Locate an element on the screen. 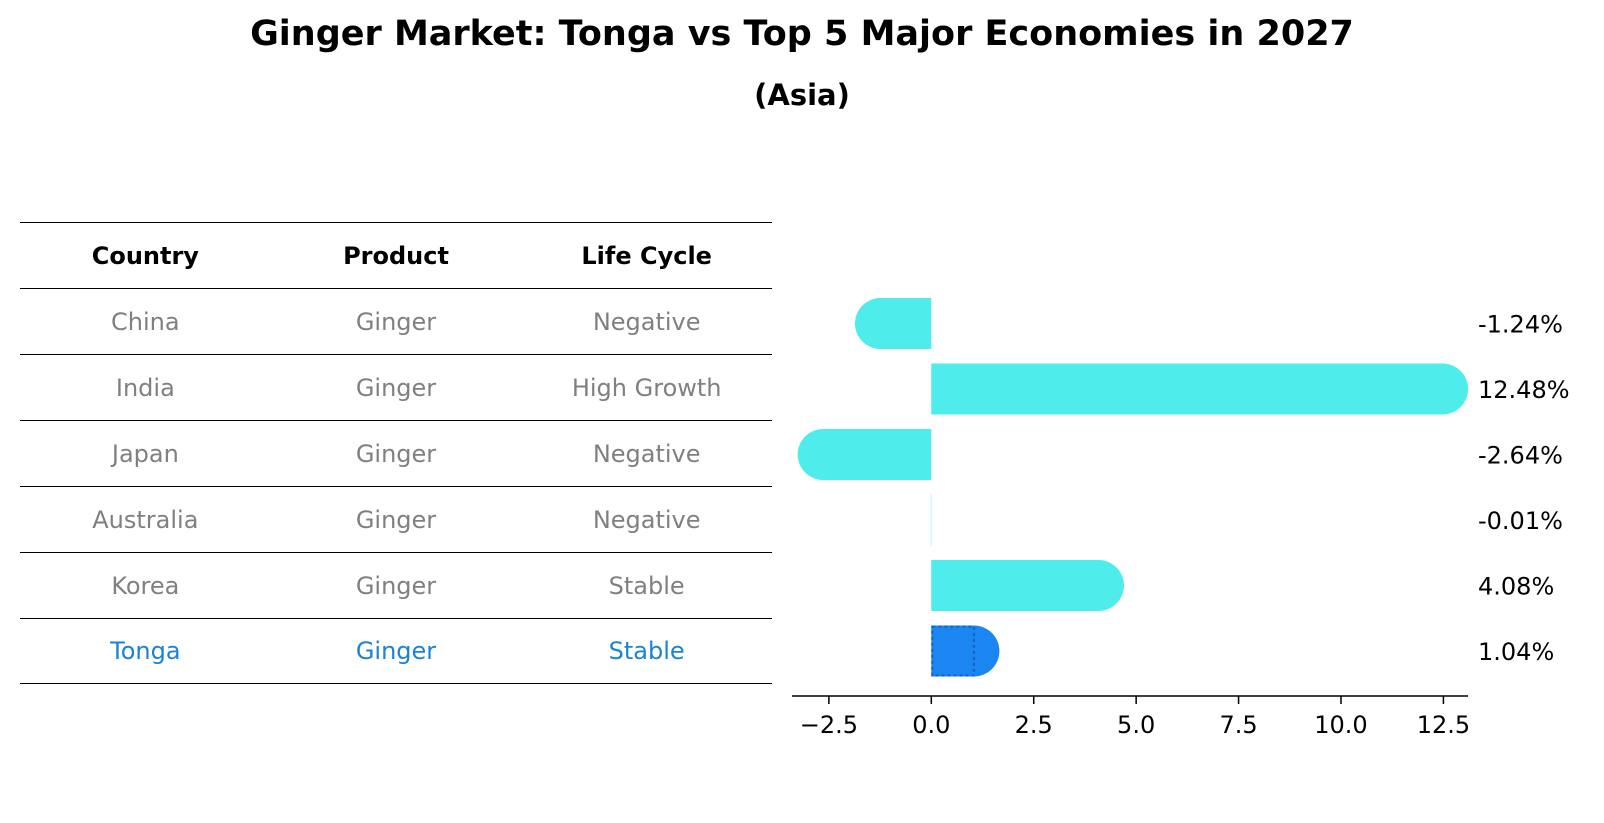  table-row: India Ginger High Growth is located at coordinates (396, 387).